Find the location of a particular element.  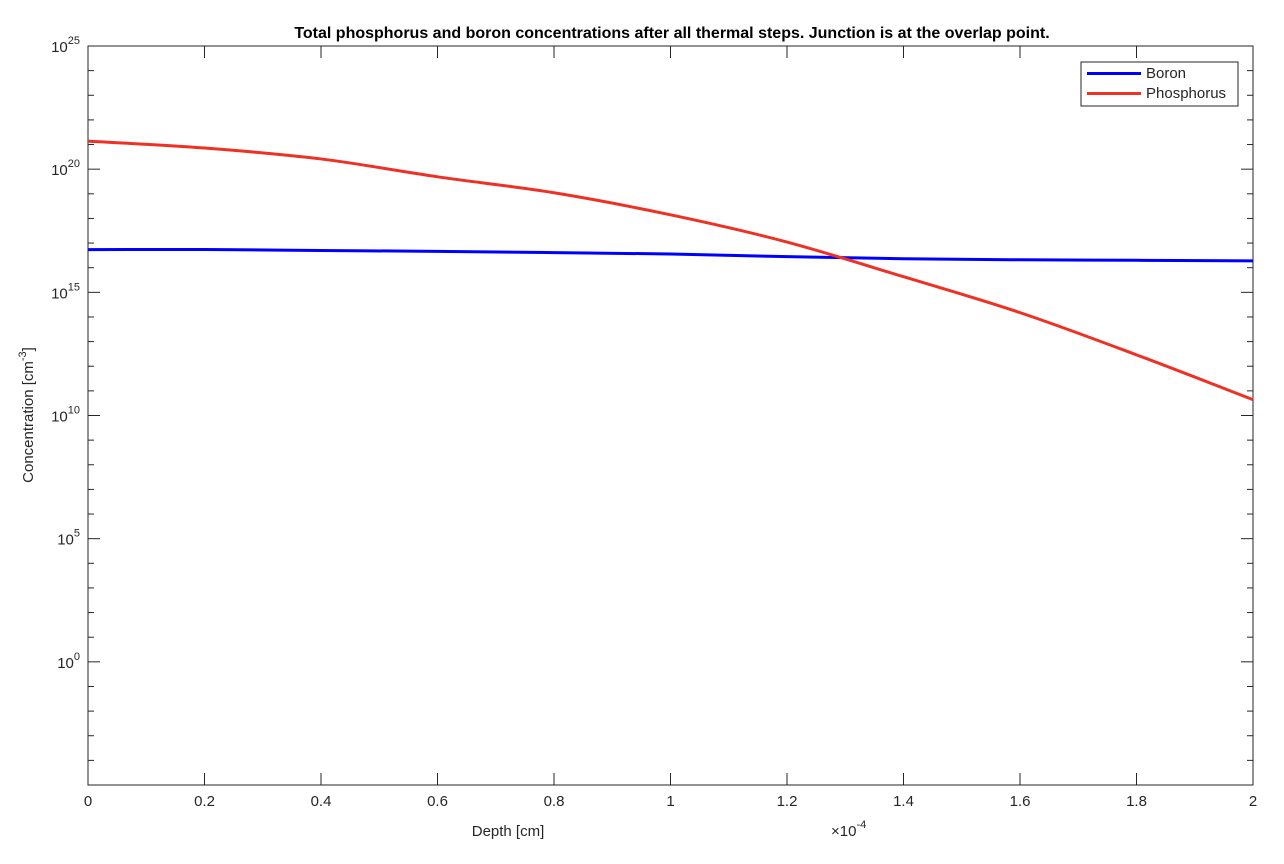

x-tick-label: 1.8 is located at coordinates (1136, 801).